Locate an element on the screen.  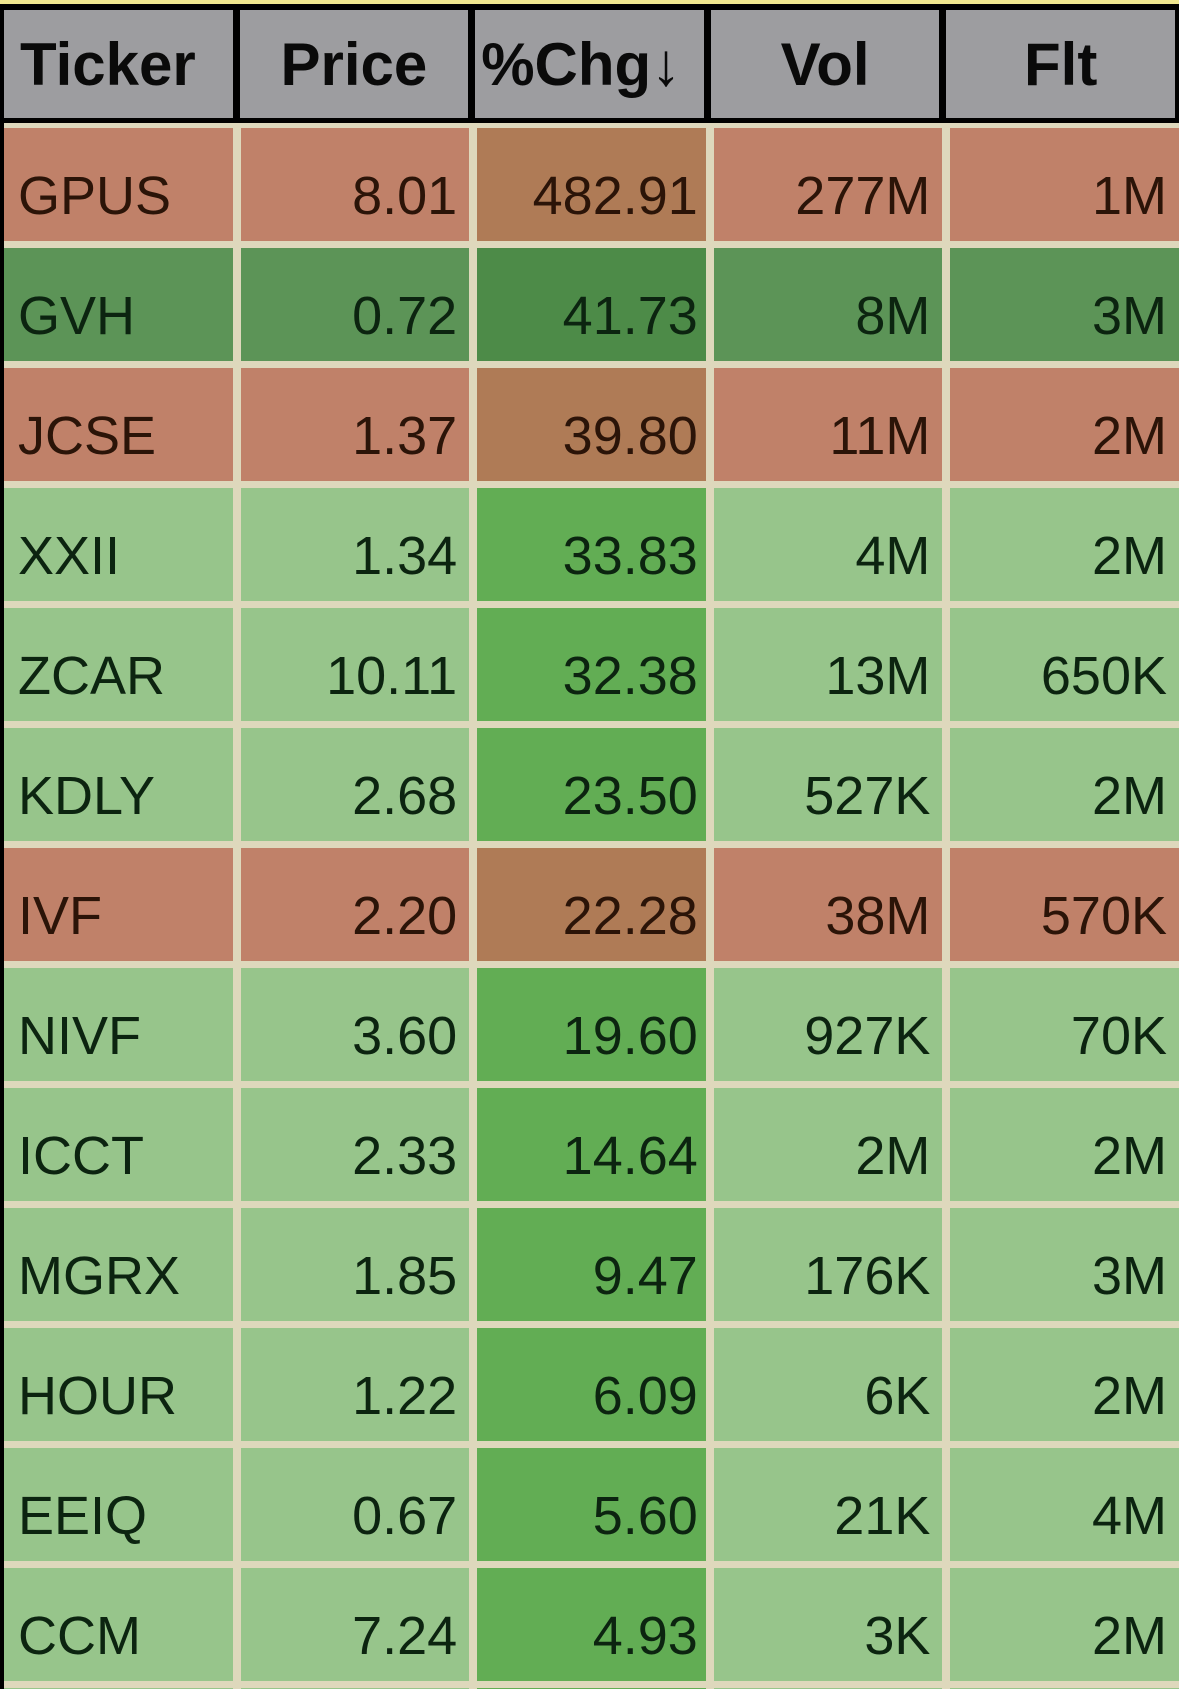
cell-ticker: XXII is located at coordinates (118, 544).